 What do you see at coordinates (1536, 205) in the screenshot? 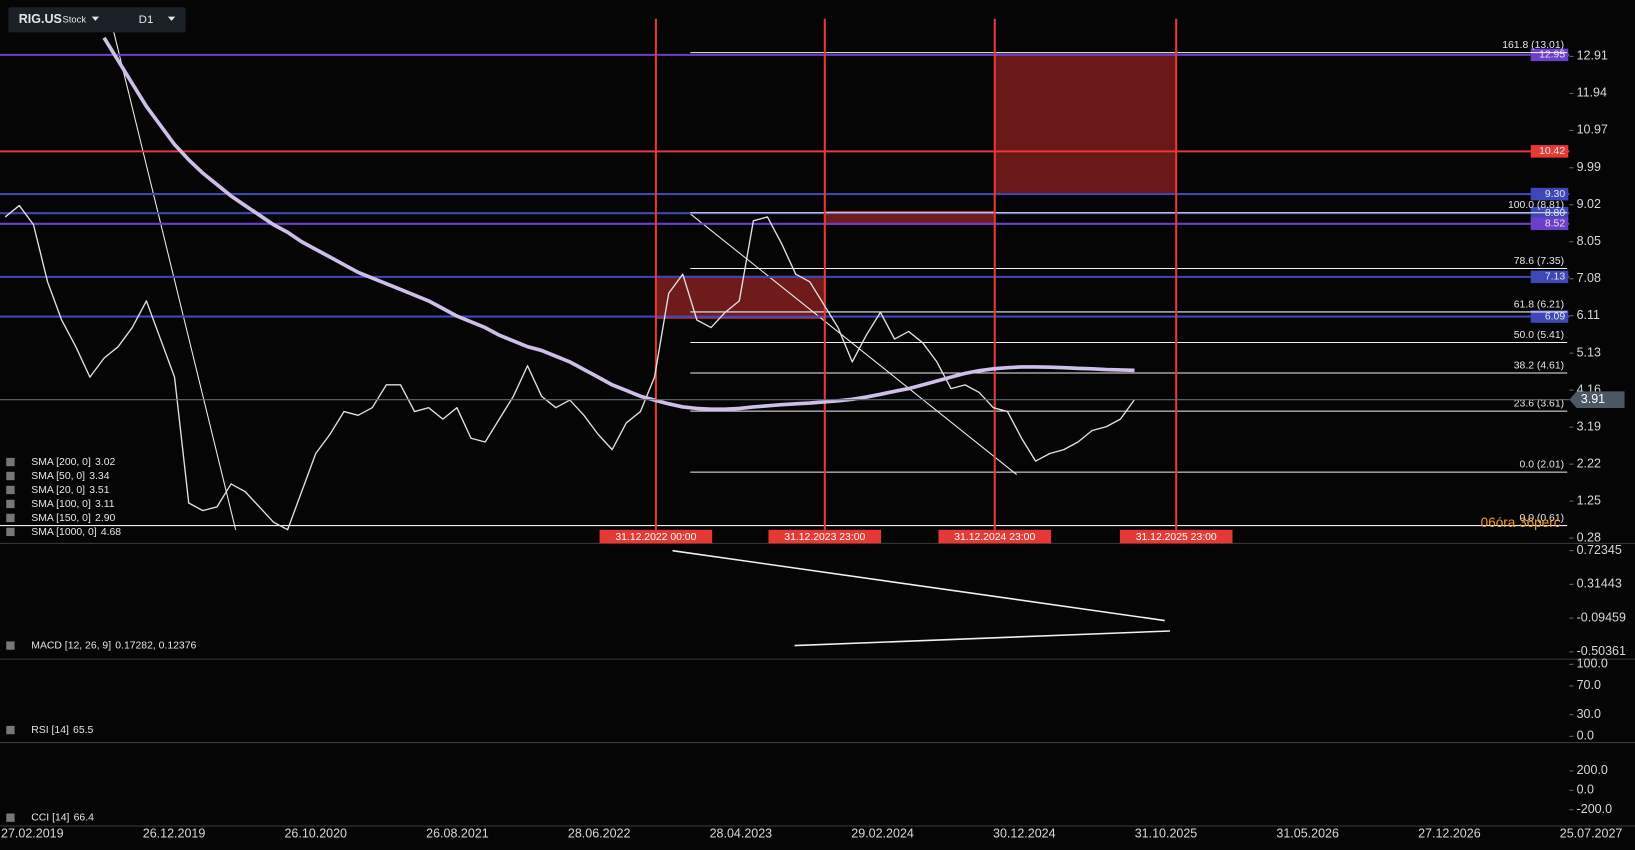
I see `fib-label: 100.0 (8.81)` at bounding box center [1536, 205].